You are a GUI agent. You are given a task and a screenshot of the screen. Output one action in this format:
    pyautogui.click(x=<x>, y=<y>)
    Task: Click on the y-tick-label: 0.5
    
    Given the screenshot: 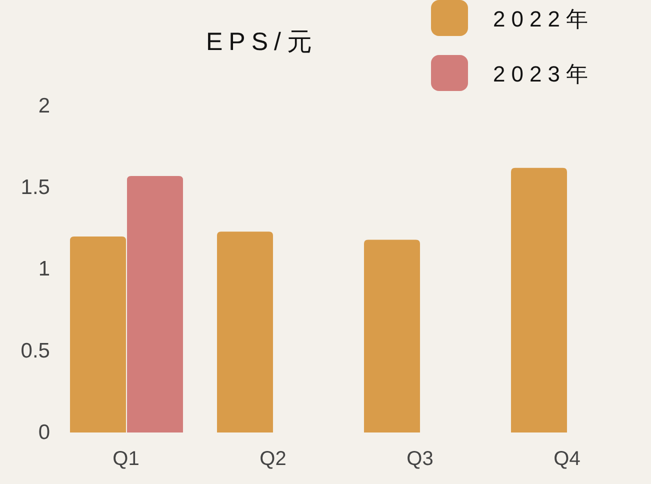 What is the action you would take?
    pyautogui.click(x=35, y=350)
    